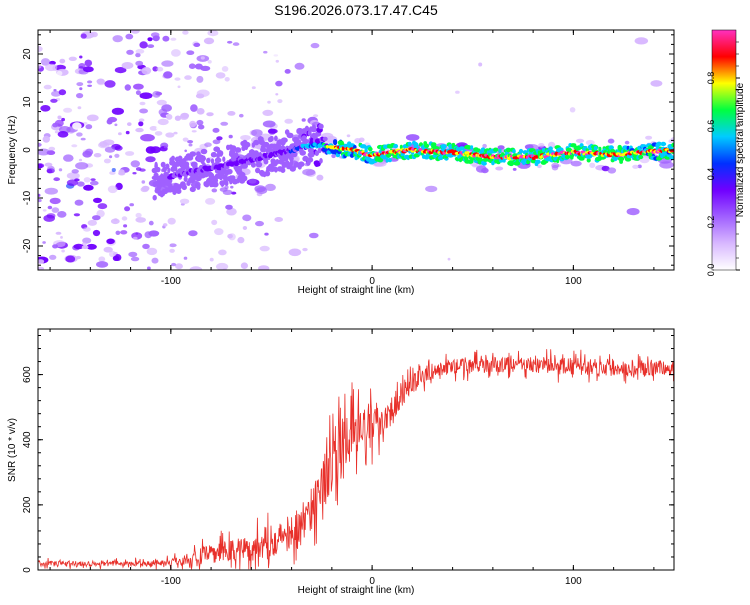 The width and height of the screenshot is (750, 605). I want to click on spectrogram-x-label: Height of straight line (km), so click(356, 290).